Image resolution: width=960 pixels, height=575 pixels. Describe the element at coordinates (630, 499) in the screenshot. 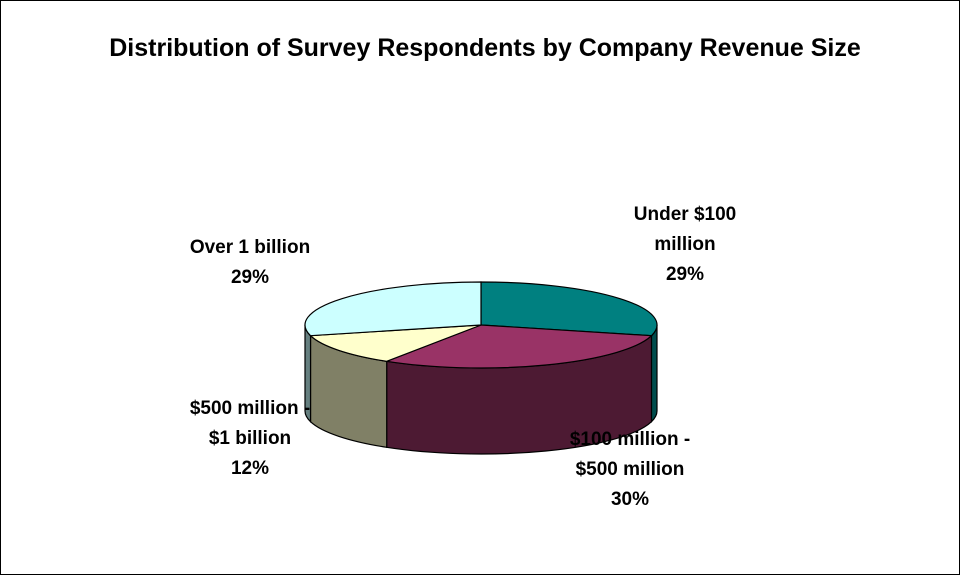

I see `slice-label-percent: 30%` at that location.